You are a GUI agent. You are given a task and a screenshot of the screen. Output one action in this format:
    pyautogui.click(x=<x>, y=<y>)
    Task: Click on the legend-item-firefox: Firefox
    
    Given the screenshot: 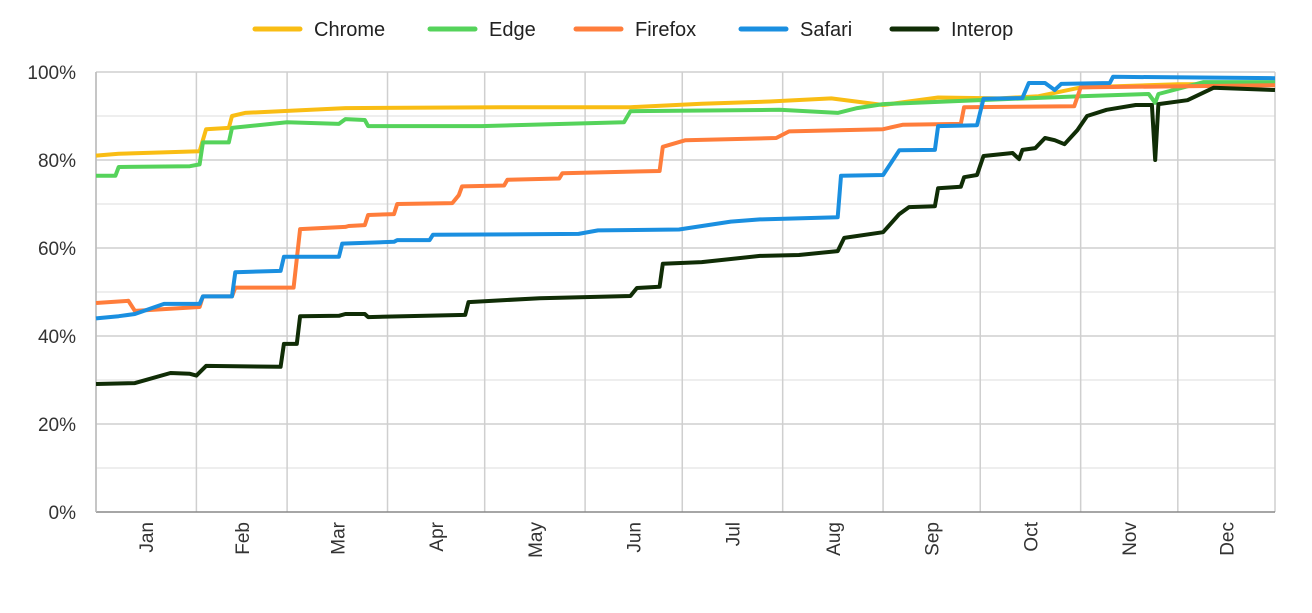 What is the action you would take?
    pyautogui.click(x=634, y=30)
    